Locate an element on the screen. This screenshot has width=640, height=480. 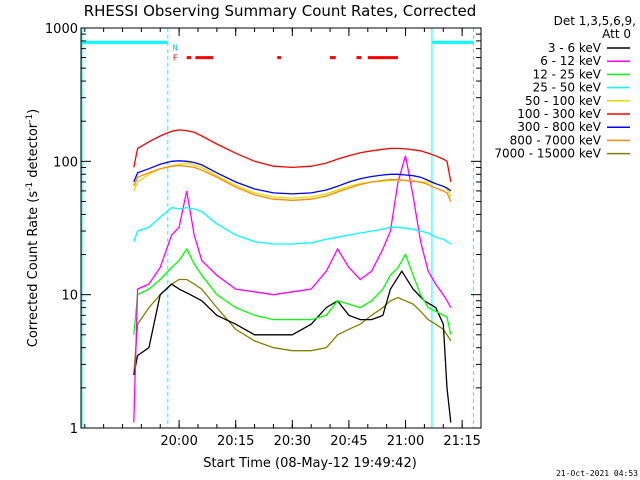
x-tick-label-5: 21:15 is located at coordinates (461, 441).